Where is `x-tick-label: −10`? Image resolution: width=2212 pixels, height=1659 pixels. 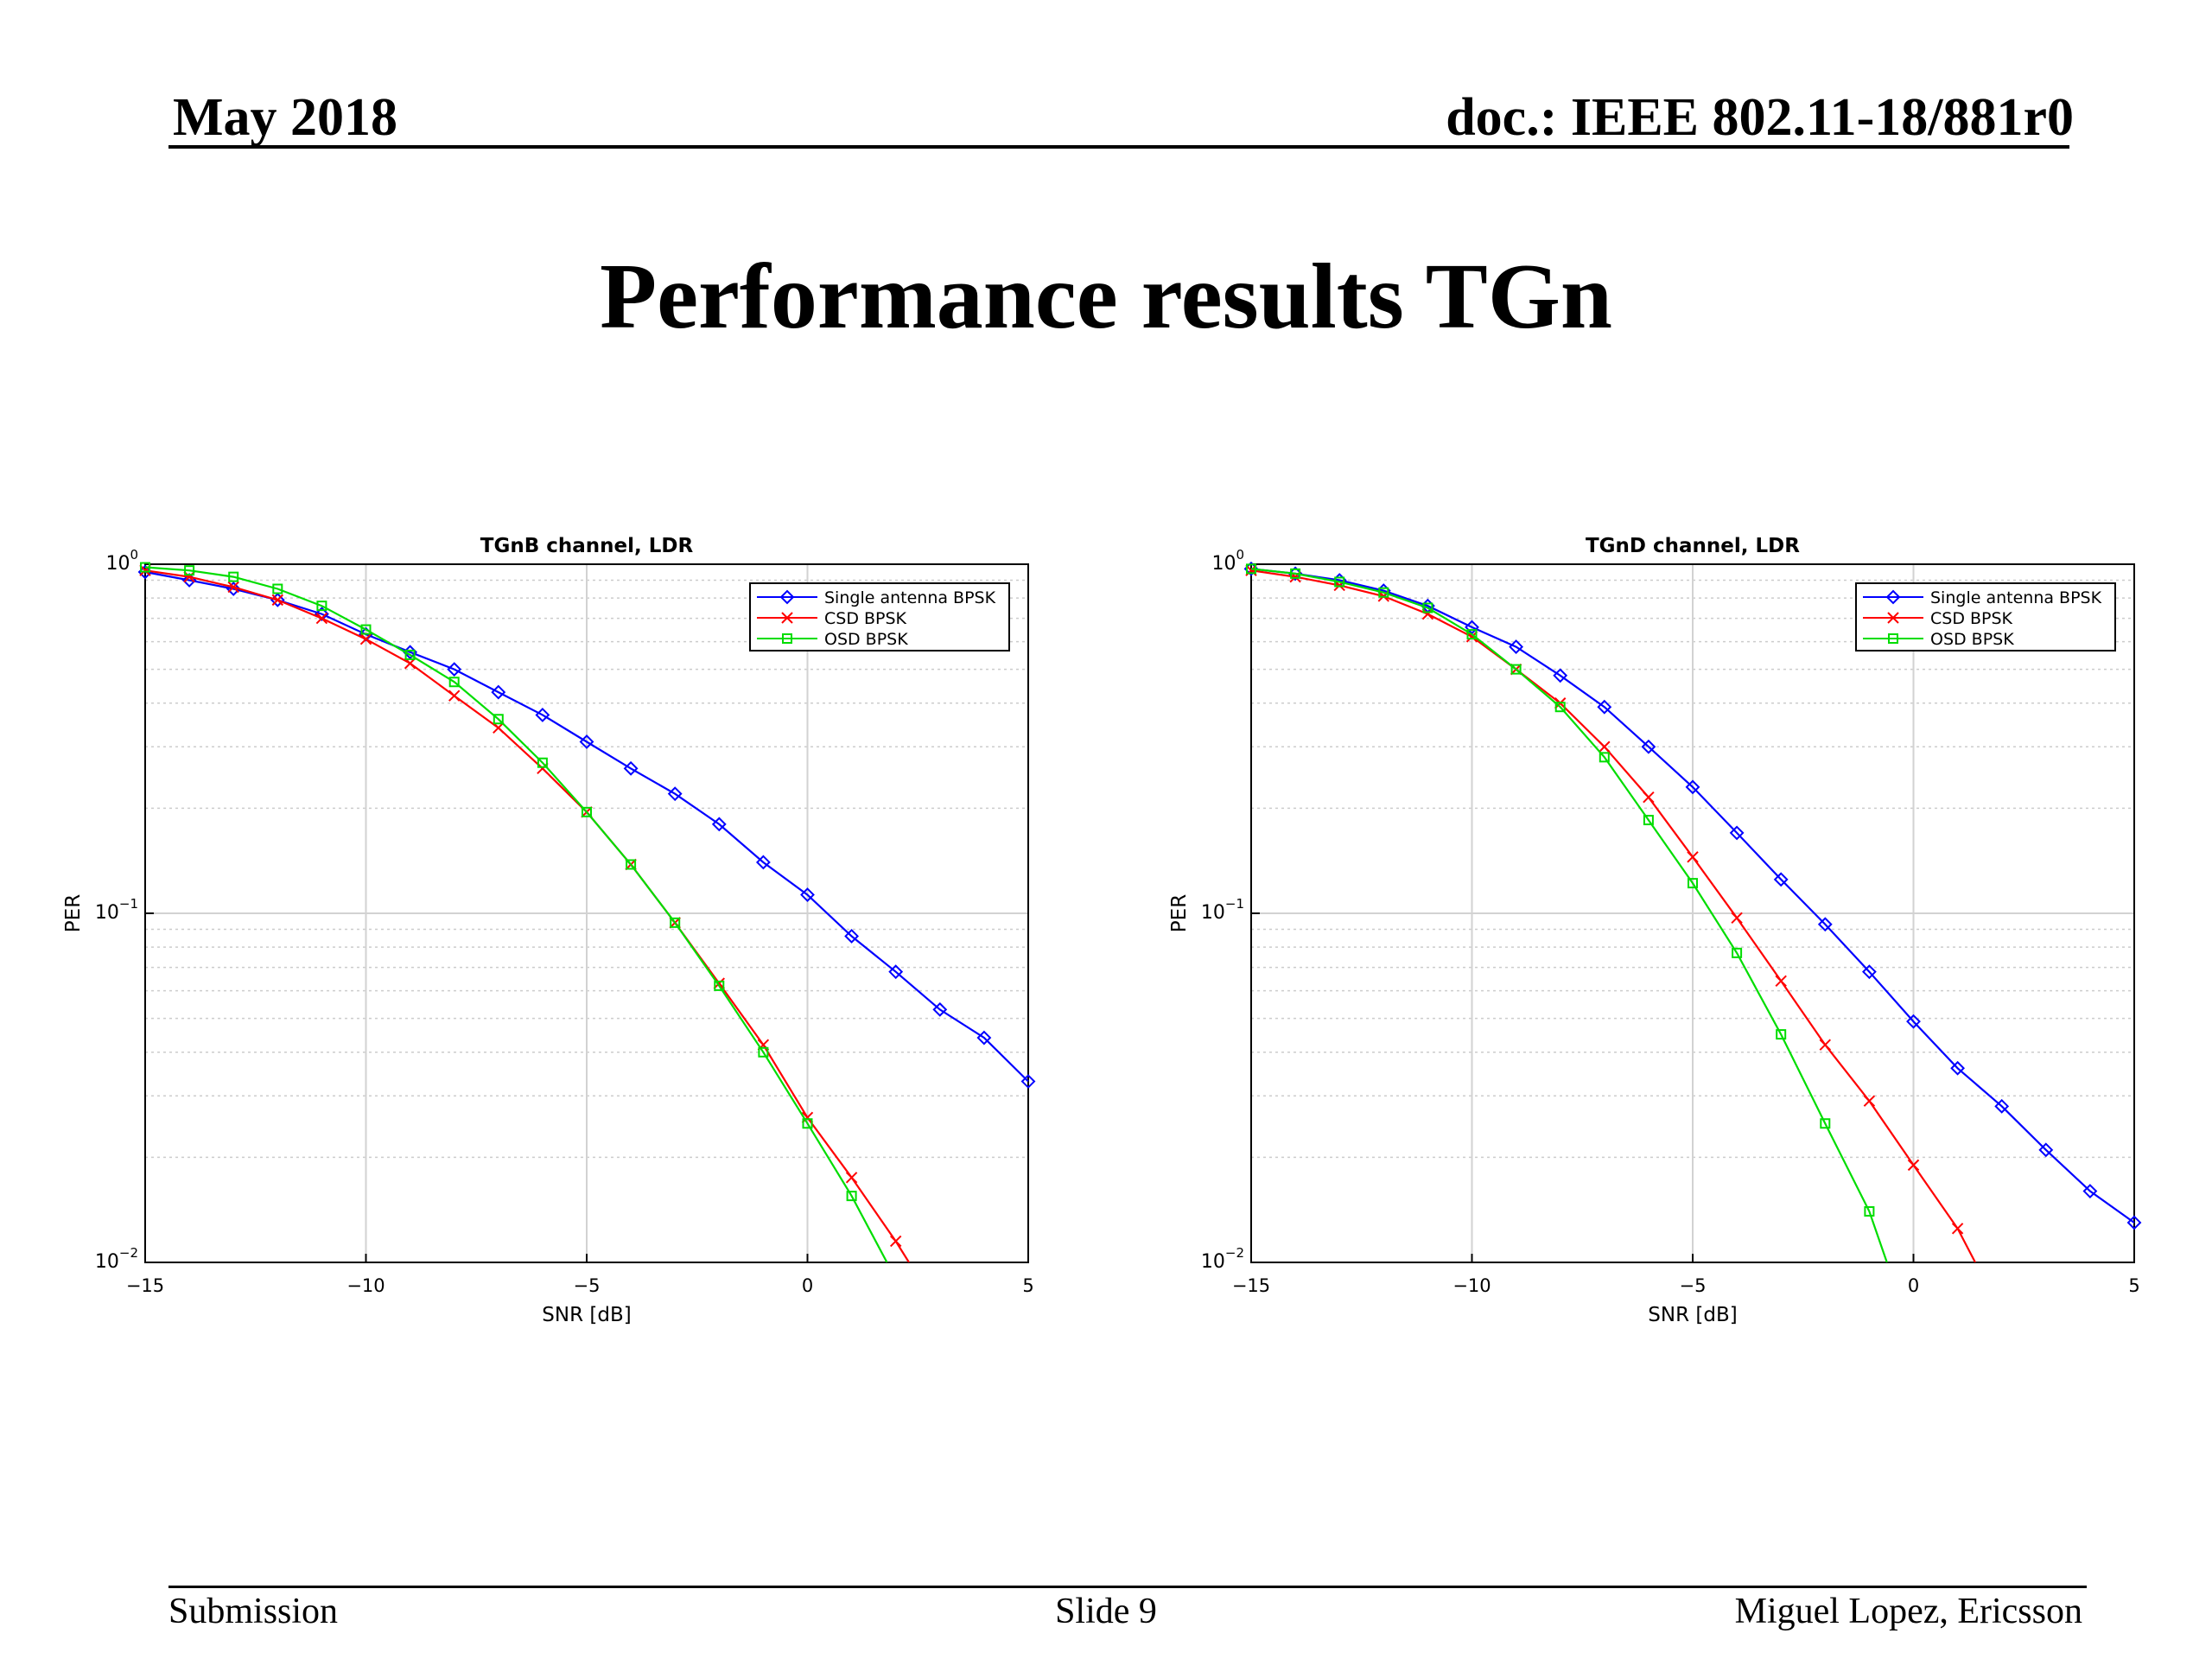 x-tick-label: −10 is located at coordinates (365, 1285).